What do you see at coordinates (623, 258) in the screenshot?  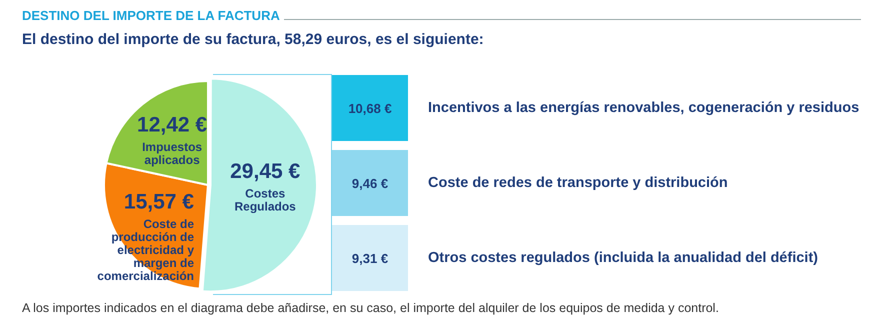 I see `category-label: Otros costes regulados (incluida la anualidad del déficit)` at bounding box center [623, 258].